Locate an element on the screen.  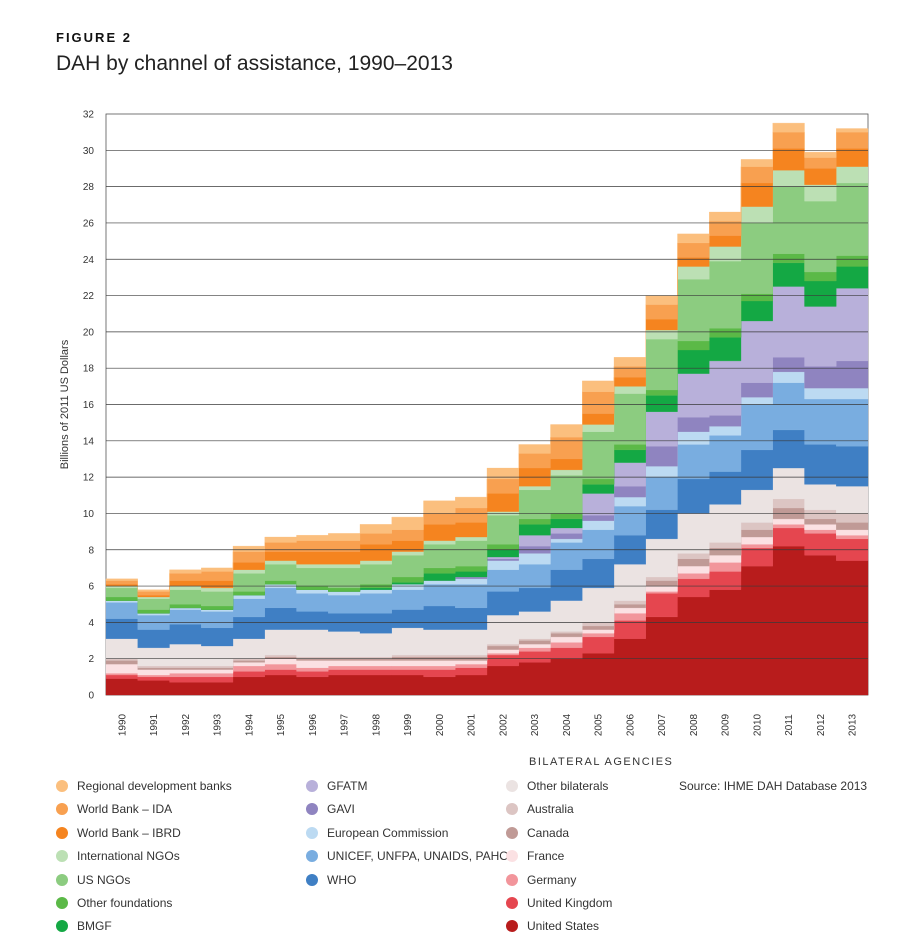
legend-item: WHO is located at coordinates (331, 880).